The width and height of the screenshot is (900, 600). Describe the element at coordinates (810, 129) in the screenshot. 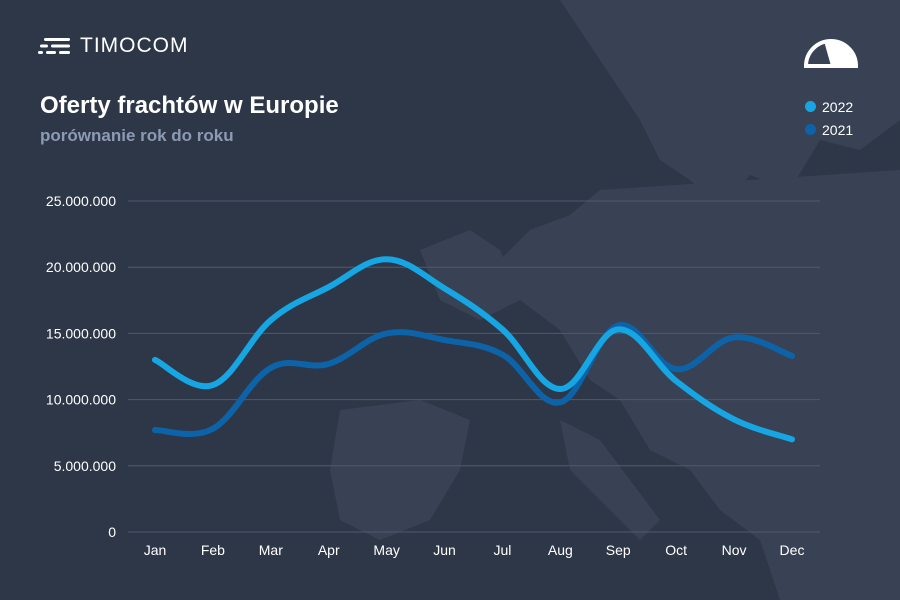

I see `legend-swatch-2021` at that location.